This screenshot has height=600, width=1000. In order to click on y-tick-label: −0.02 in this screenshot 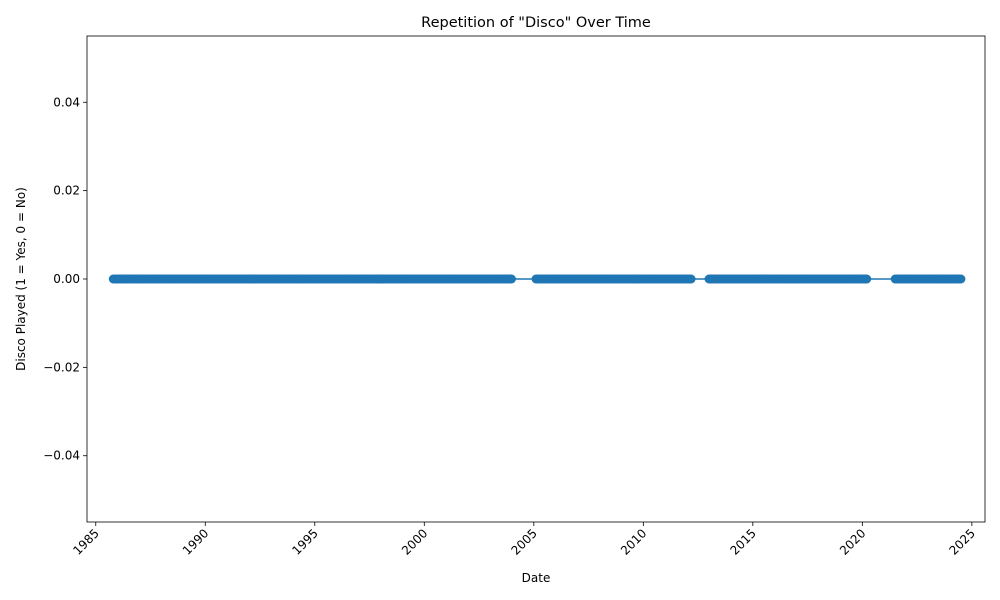, I will do `click(61, 367)`.